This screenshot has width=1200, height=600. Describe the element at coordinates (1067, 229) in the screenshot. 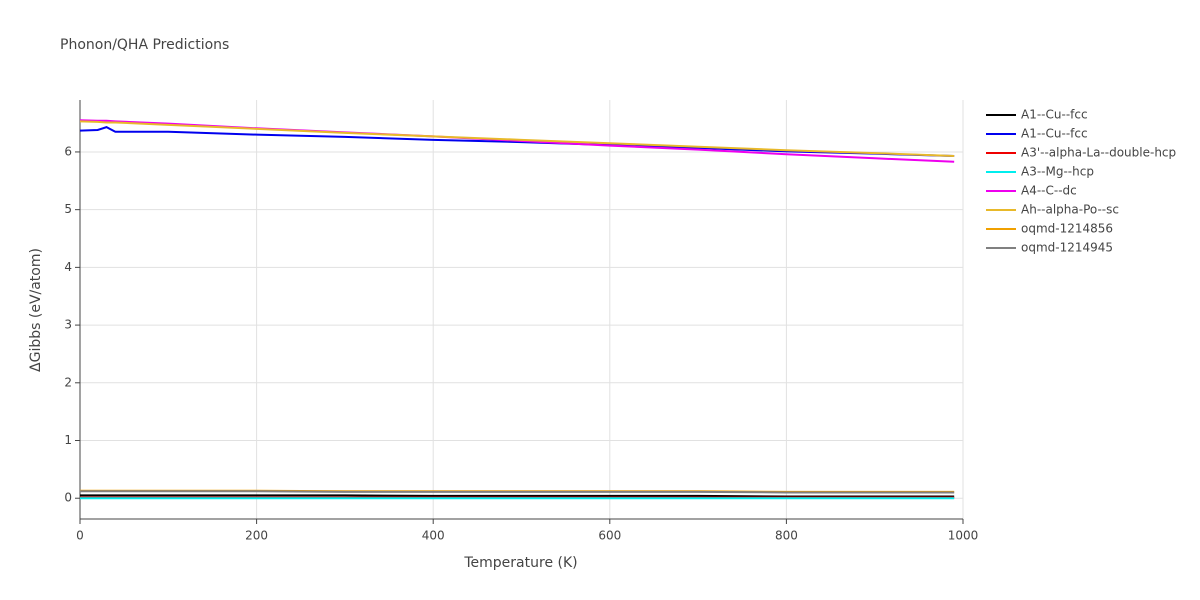

I see `legend-label: oqmd-1214856` at that location.